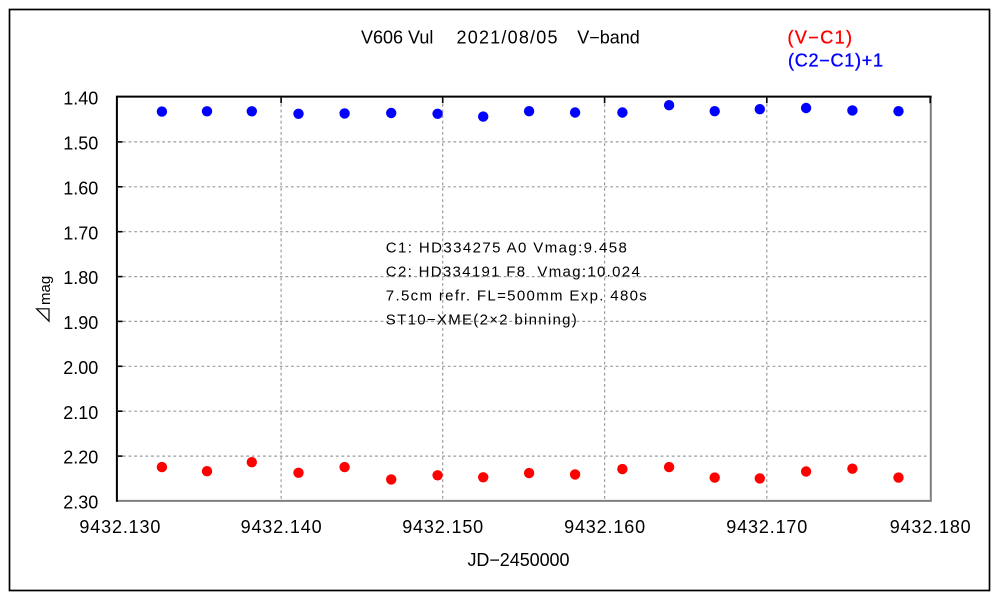 This screenshot has width=1000, height=600. I want to click on svg-text: V606 Vul, so click(397, 38).